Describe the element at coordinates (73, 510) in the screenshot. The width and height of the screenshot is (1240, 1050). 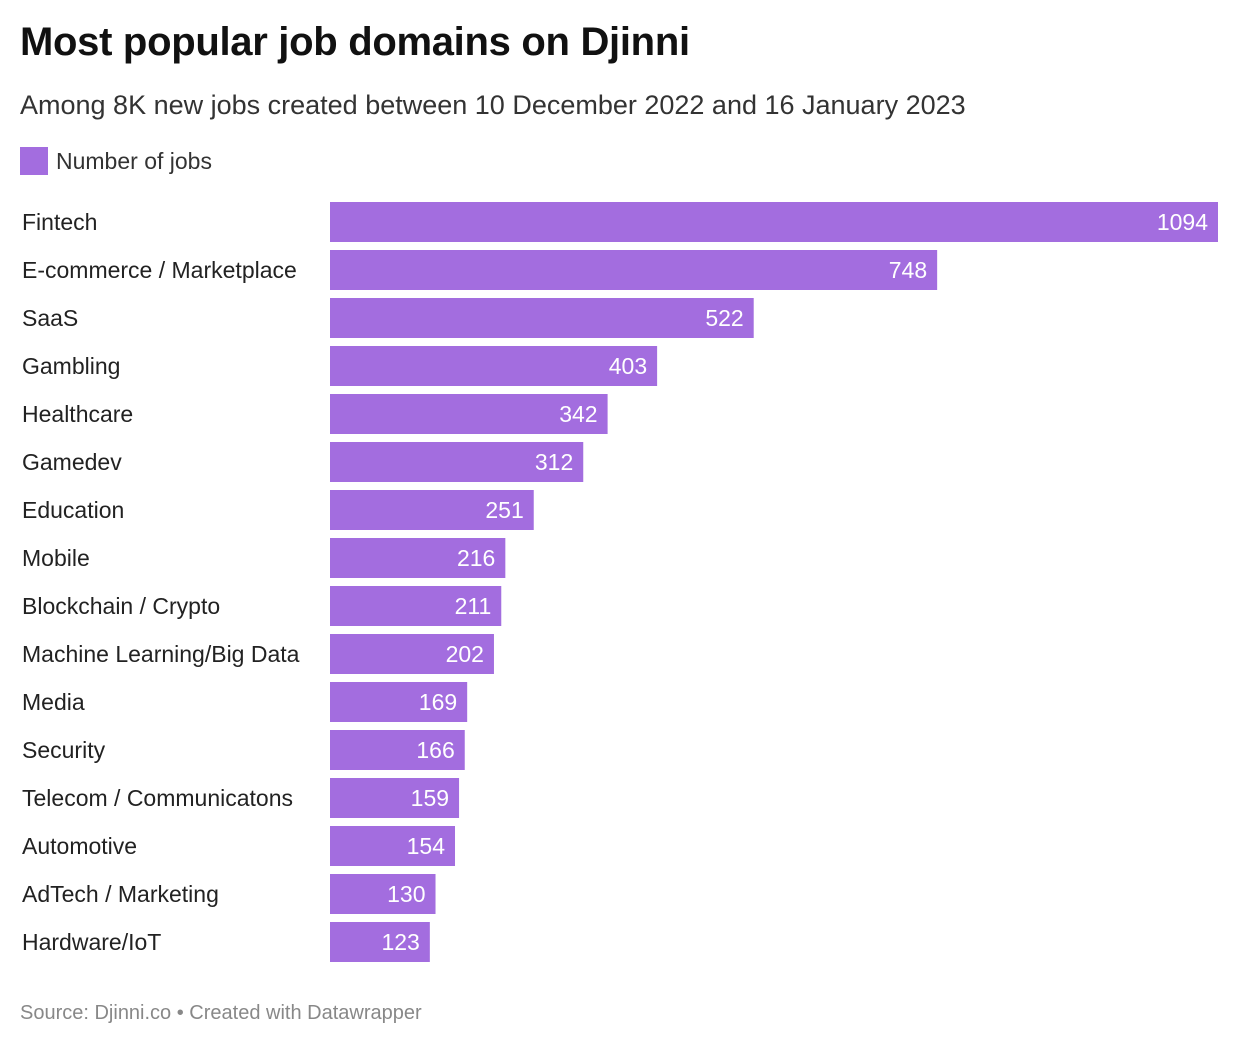
I see `category-label: Education` at that location.